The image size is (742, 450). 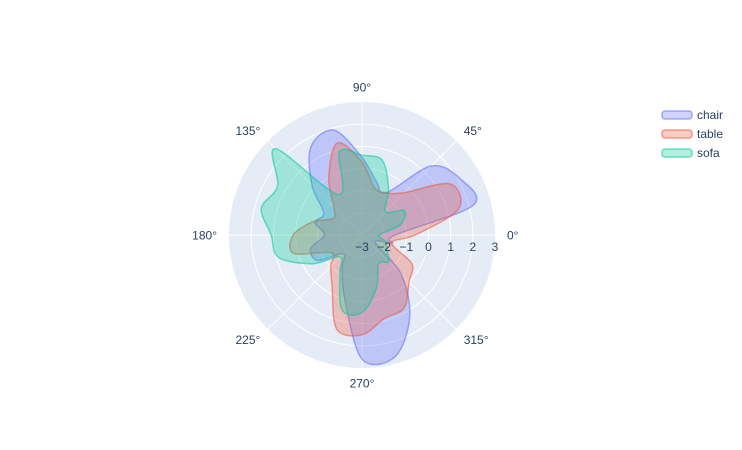 I want to click on legend-label: table, so click(x=710, y=134).